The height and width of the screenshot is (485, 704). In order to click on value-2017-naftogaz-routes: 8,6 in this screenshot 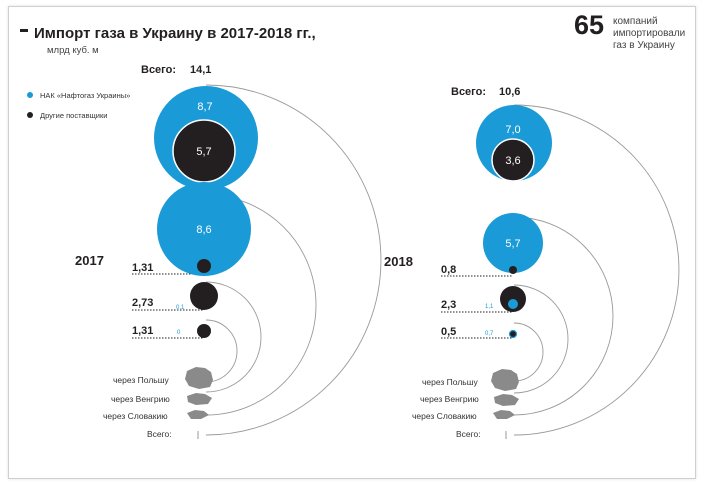, I will do `click(203, 230)`.